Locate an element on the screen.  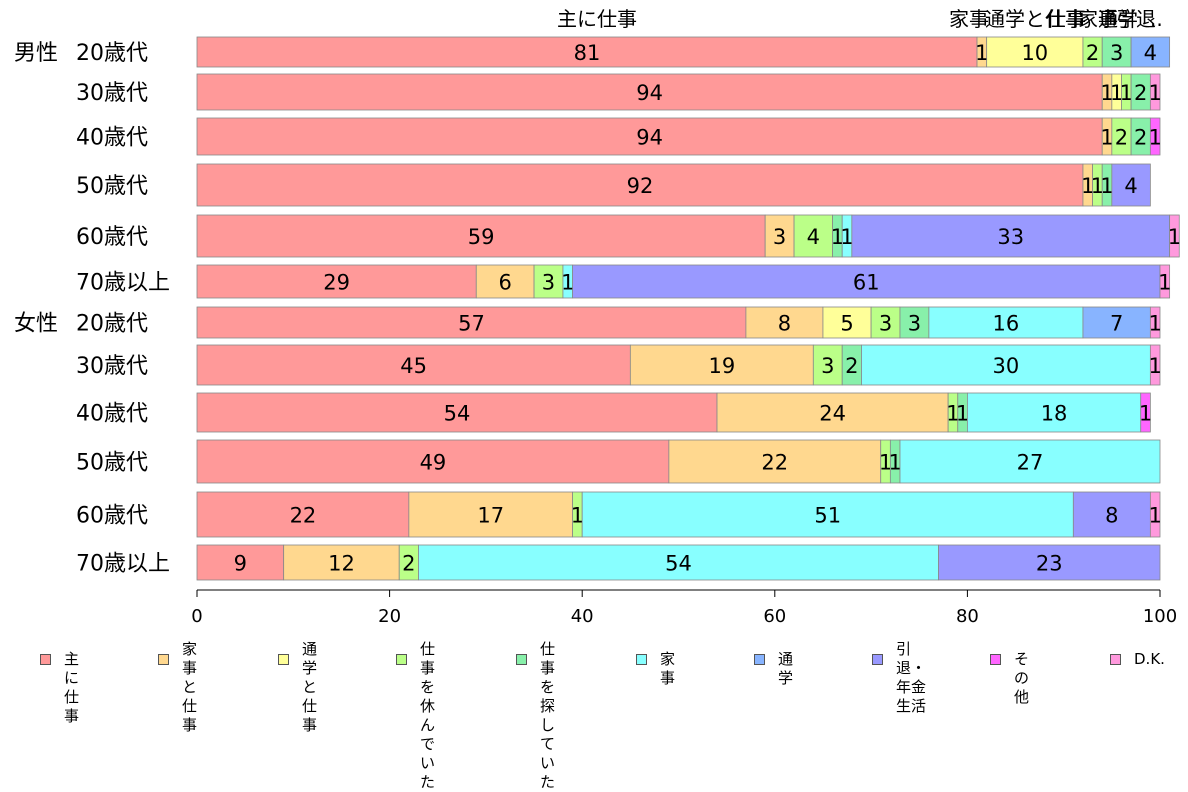
data-label: 16 is located at coordinates (1006, 324).